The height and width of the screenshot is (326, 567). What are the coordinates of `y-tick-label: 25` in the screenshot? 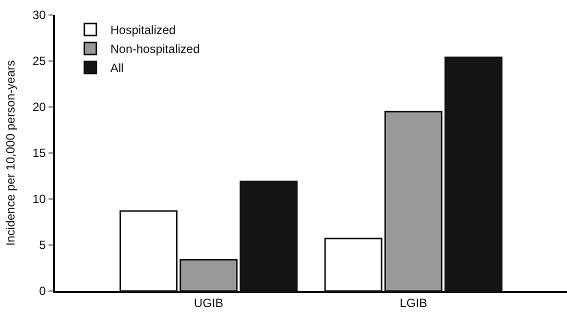 It's located at (39, 61).